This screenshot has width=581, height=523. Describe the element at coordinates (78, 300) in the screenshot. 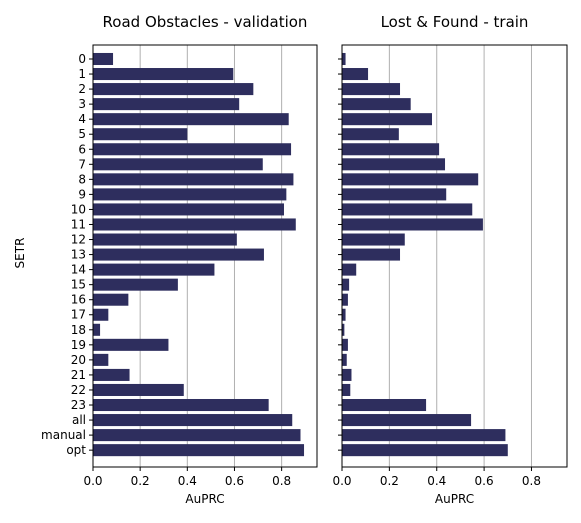

I see `y-tick-label: 16` at that location.